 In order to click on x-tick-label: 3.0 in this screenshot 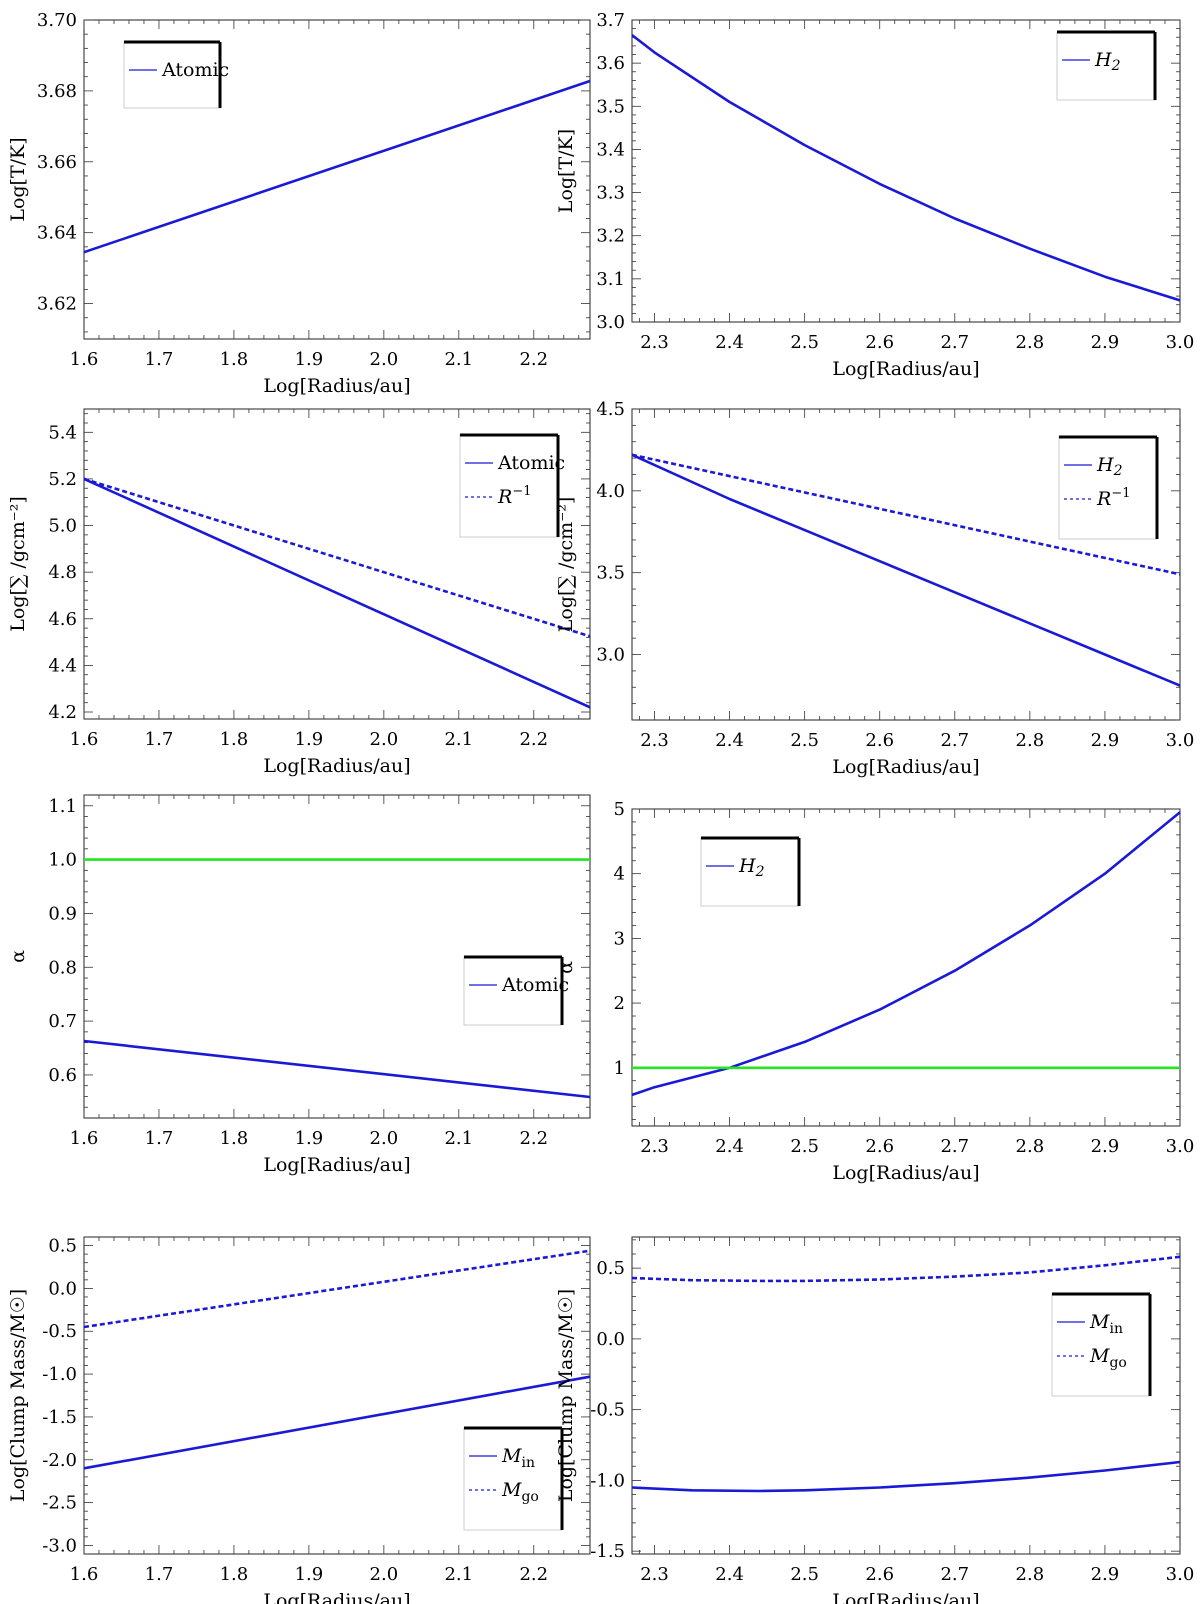, I will do `click(1180, 1146)`.